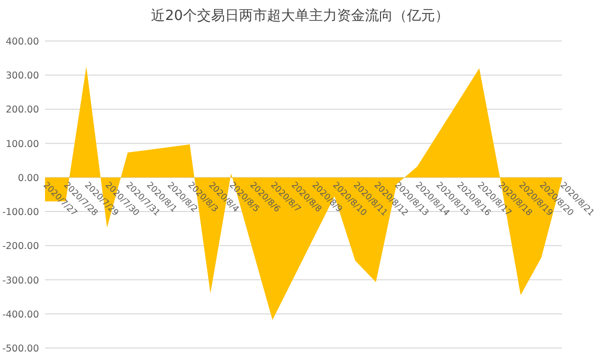  Describe the element at coordinates (22, 110) in the screenshot. I see `y-tick-label: 200.00` at that location.